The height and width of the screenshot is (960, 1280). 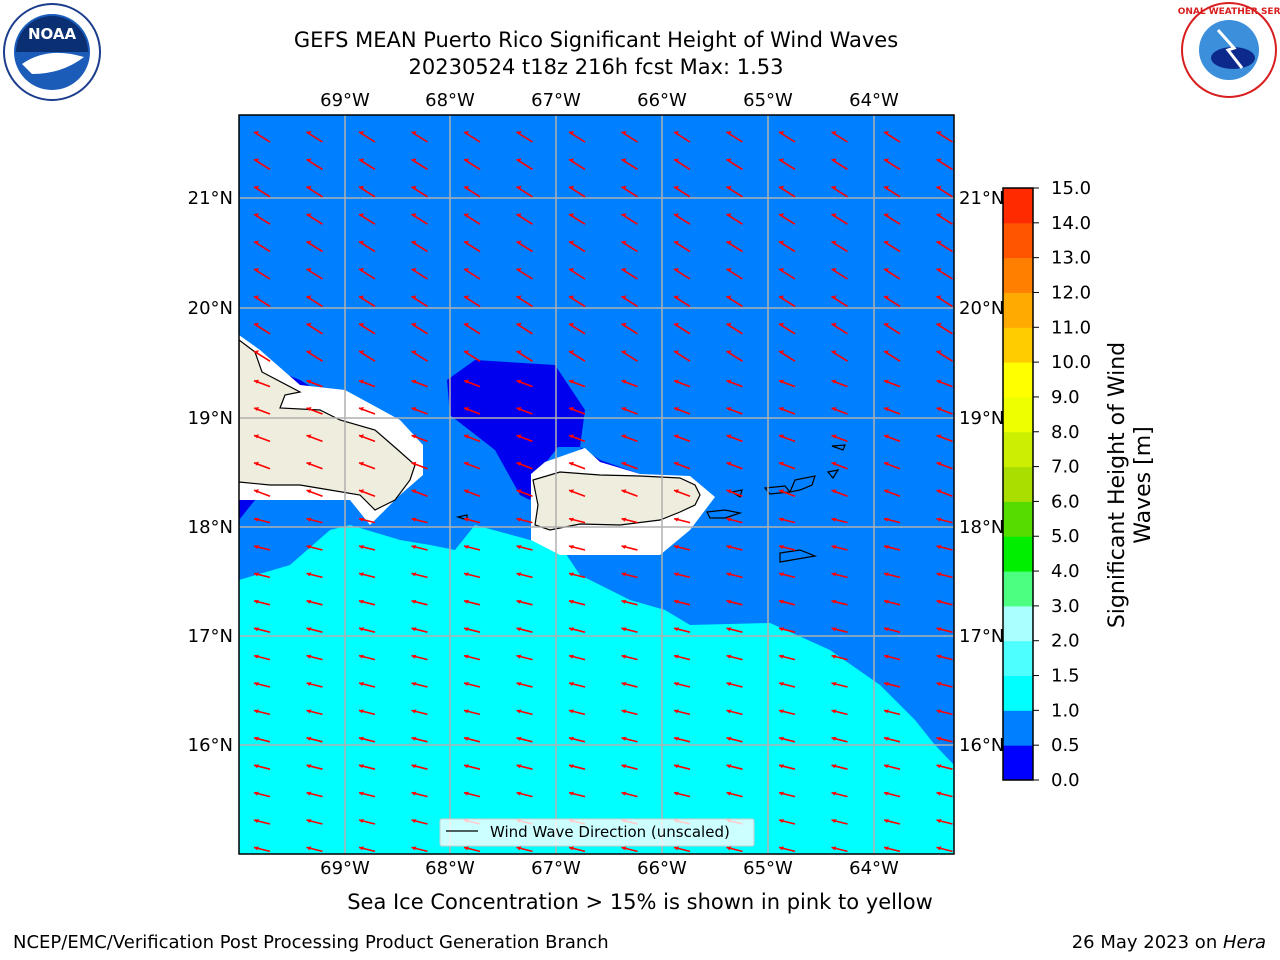 What do you see at coordinates (798, 556) in the screenshot?
I see `island-st-croix` at bounding box center [798, 556].